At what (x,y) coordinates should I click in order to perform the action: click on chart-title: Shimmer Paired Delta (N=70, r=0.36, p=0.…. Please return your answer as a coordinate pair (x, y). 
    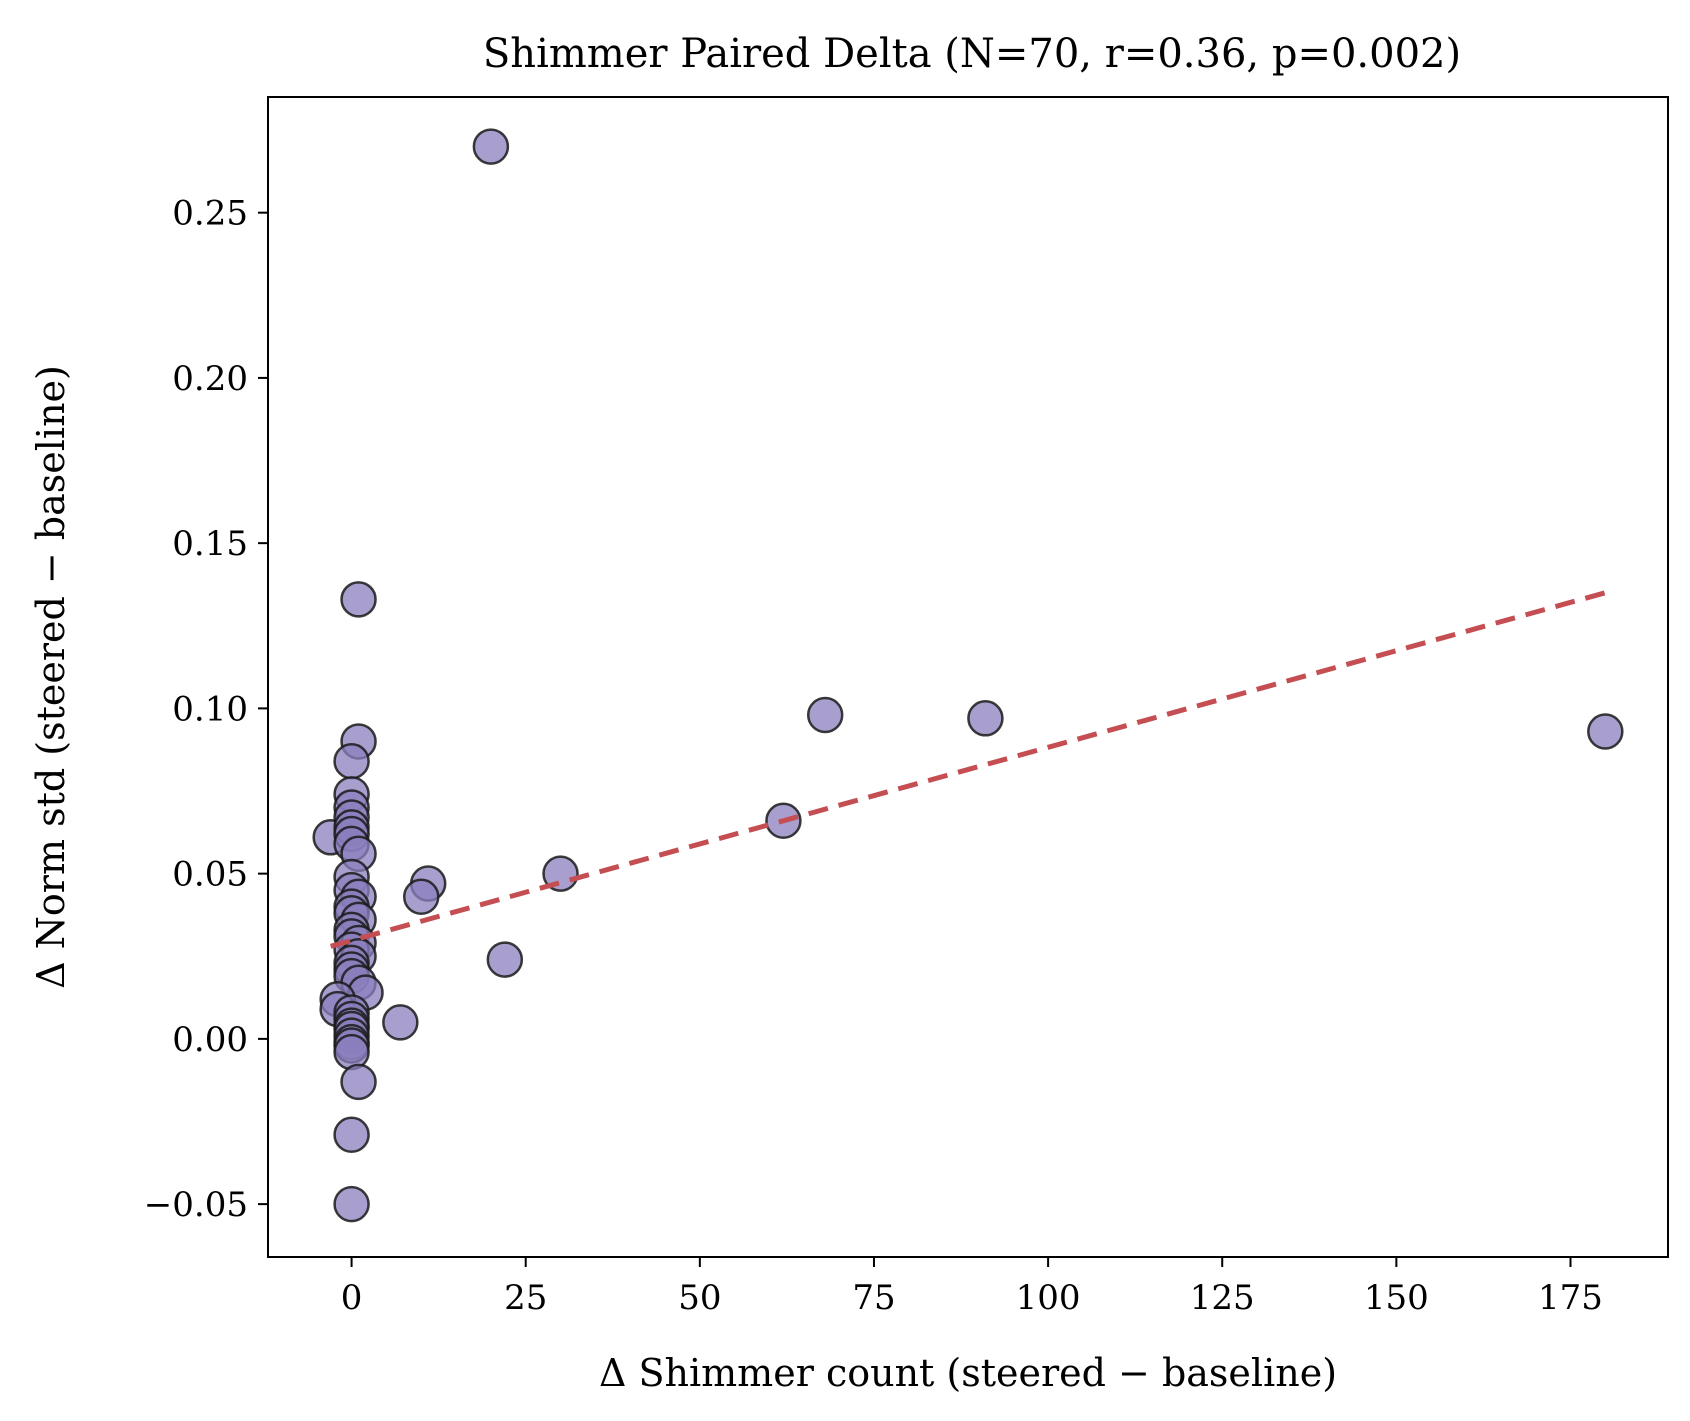
    Looking at the image, I should click on (972, 54).